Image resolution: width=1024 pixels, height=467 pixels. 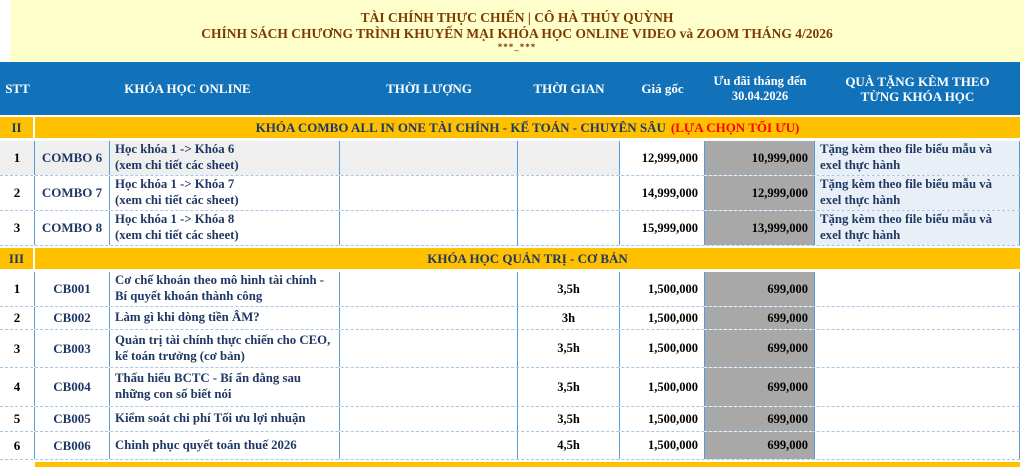 What do you see at coordinates (760, 158) in the screenshot?
I see `uu-dai-cell: 10,999,000` at bounding box center [760, 158].